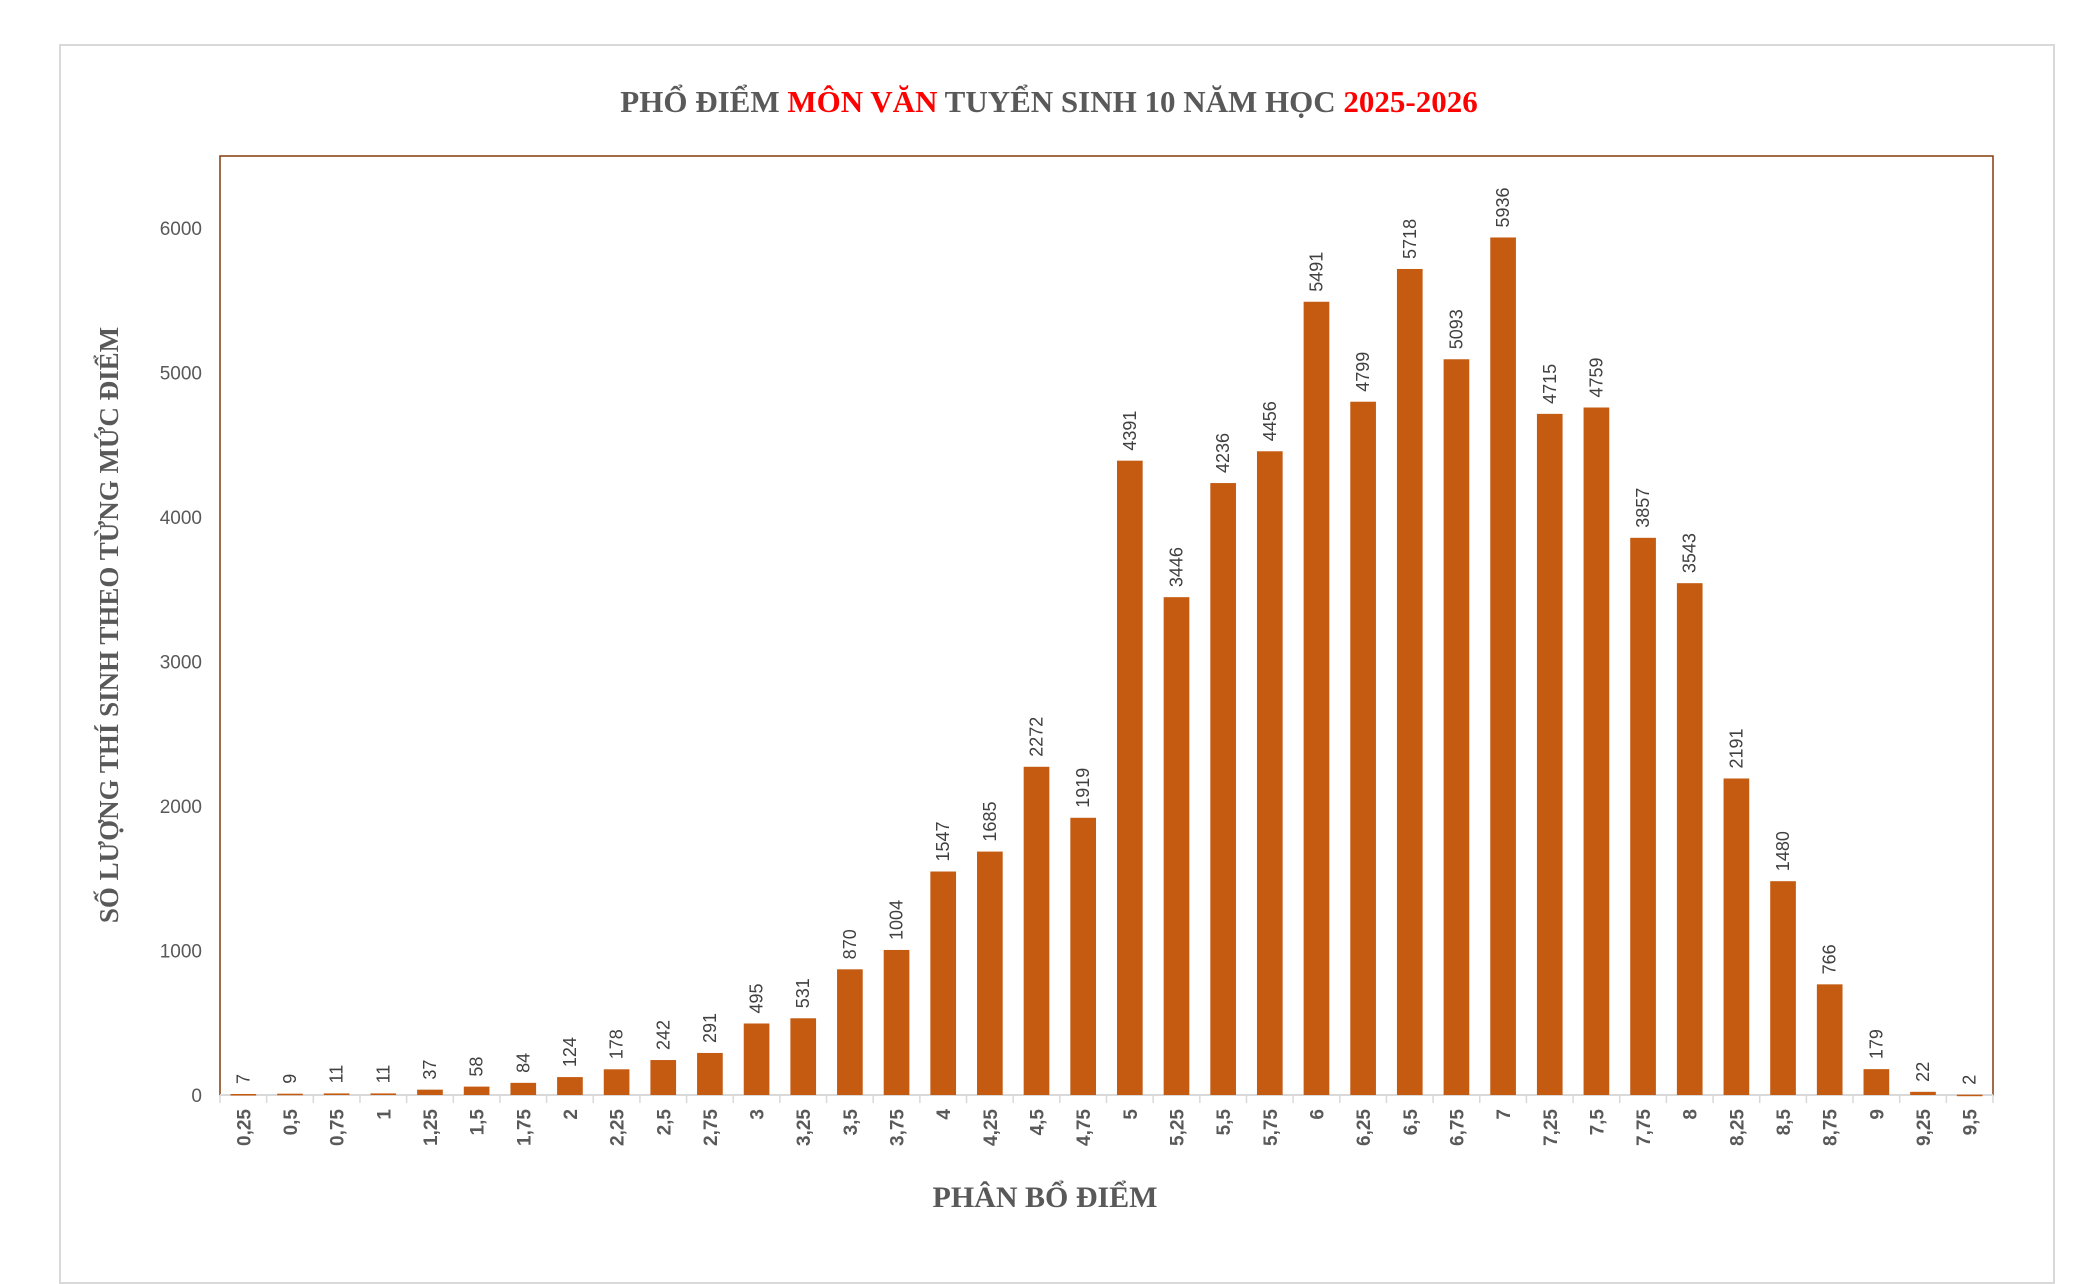 This screenshot has height=1284, width=2098. What do you see at coordinates (1644, 1127) in the screenshot?
I see `x-tick-label: 7,75` at bounding box center [1644, 1127].